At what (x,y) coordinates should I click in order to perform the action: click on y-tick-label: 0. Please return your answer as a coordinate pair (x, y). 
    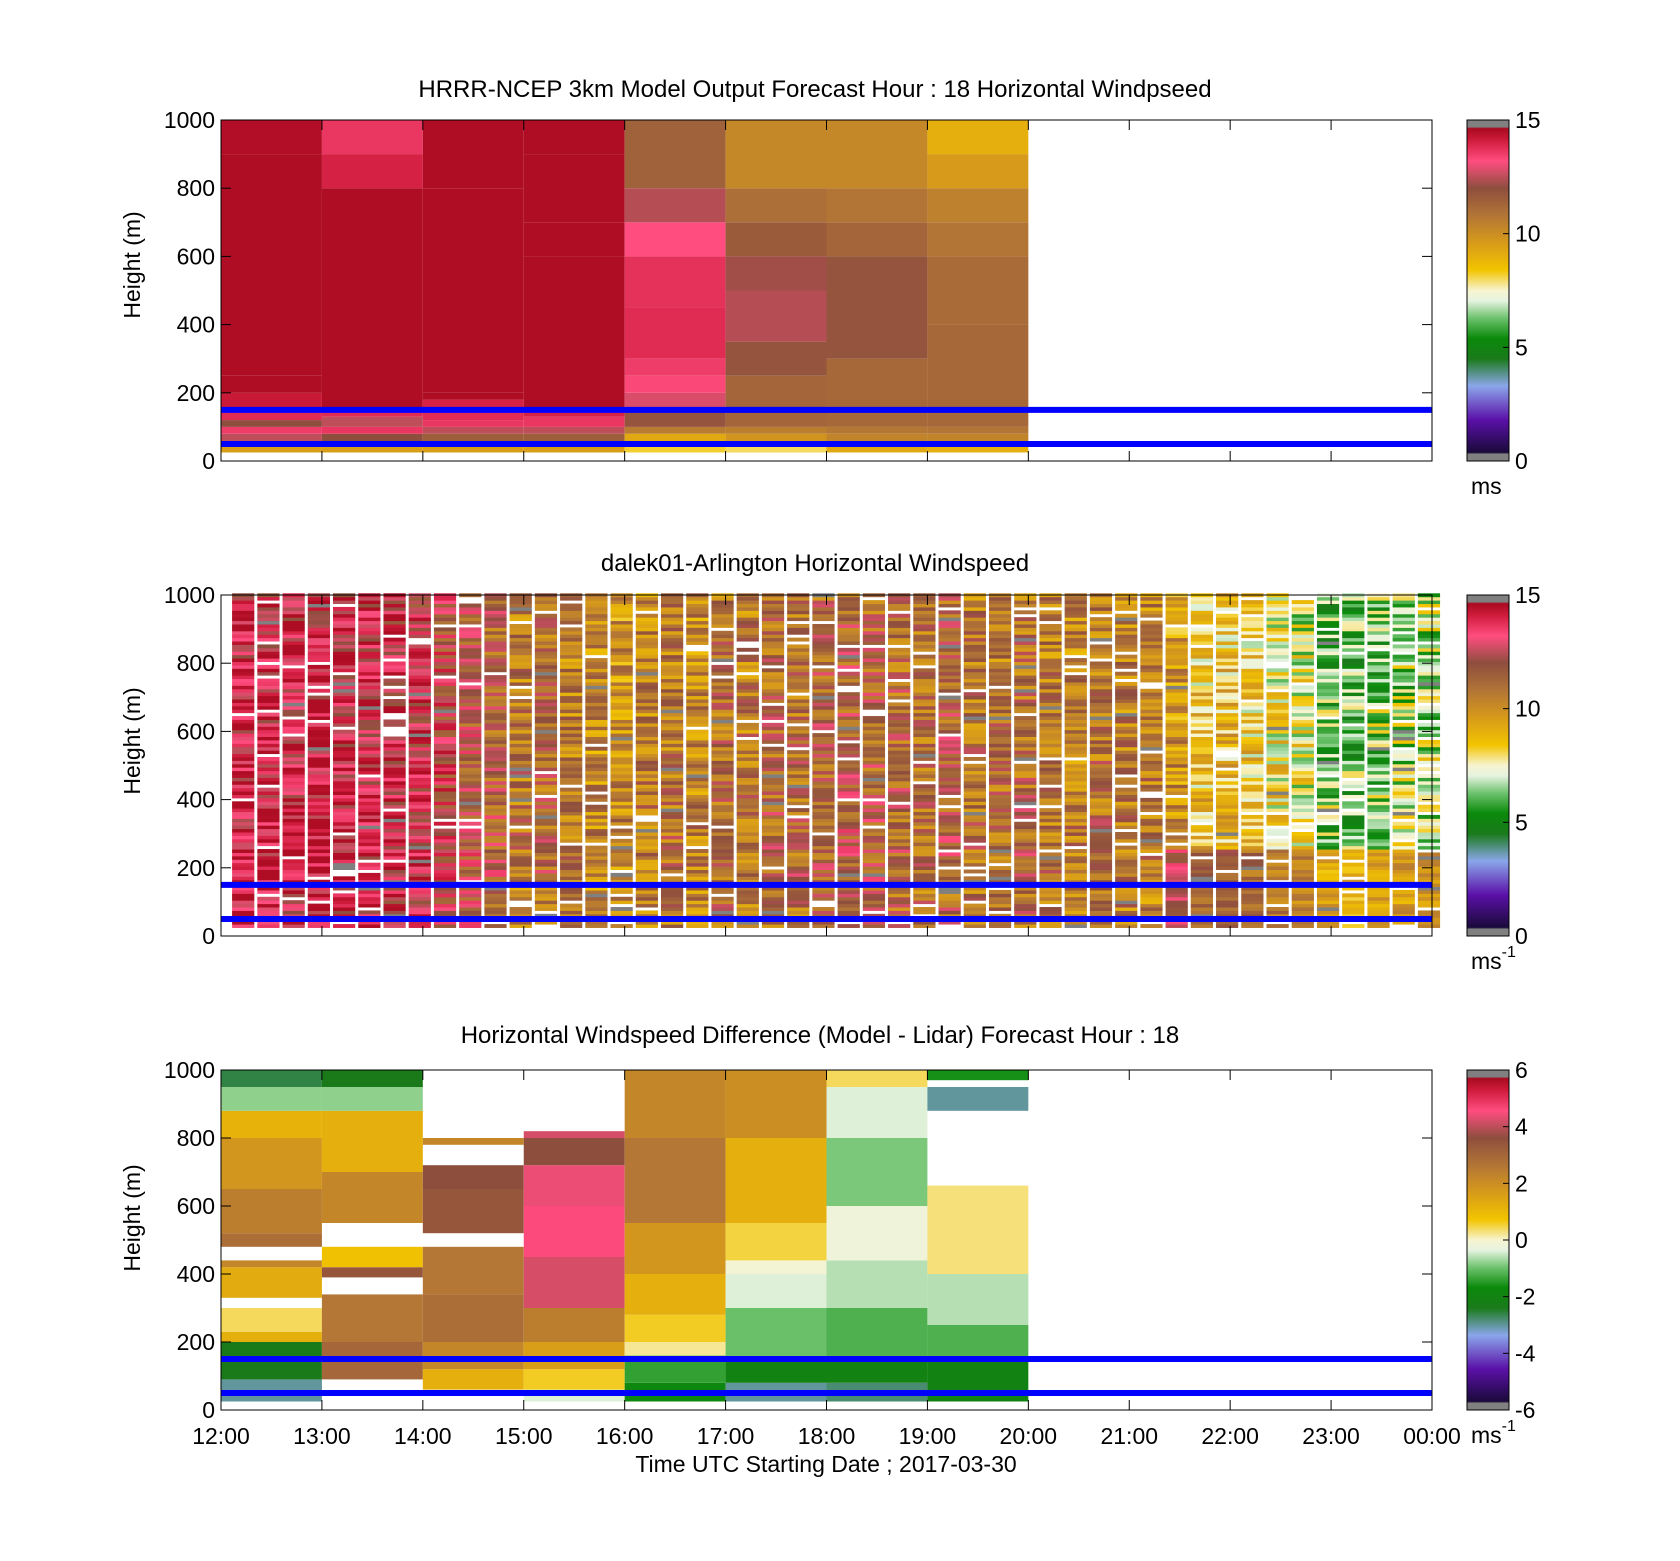
    Looking at the image, I should click on (208, 936).